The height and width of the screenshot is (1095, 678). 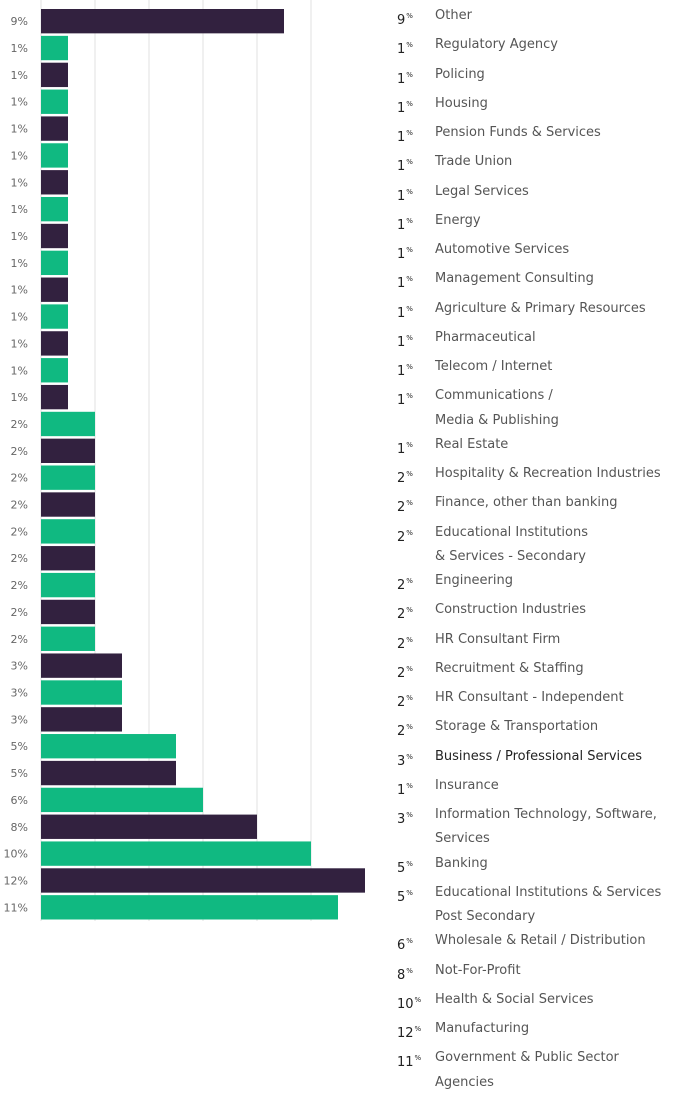 I want to click on legend-label: Communications / Media & Publishing, so click(x=497, y=408).